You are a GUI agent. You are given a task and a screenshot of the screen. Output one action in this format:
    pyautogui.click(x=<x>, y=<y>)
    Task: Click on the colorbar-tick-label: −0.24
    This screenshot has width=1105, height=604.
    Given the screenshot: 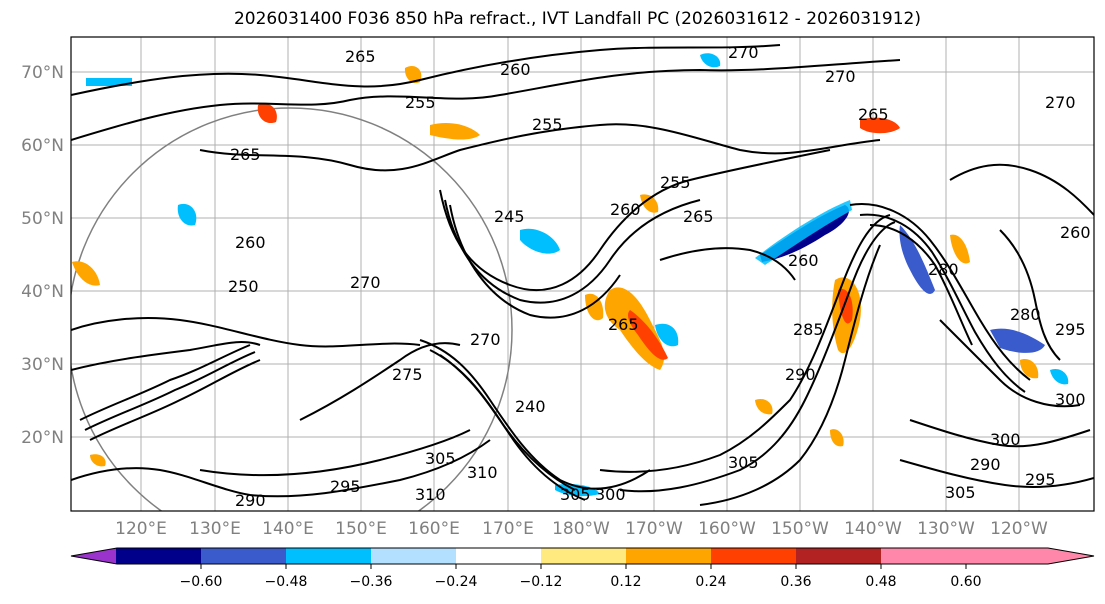 What is the action you would take?
    pyautogui.click(x=456, y=582)
    